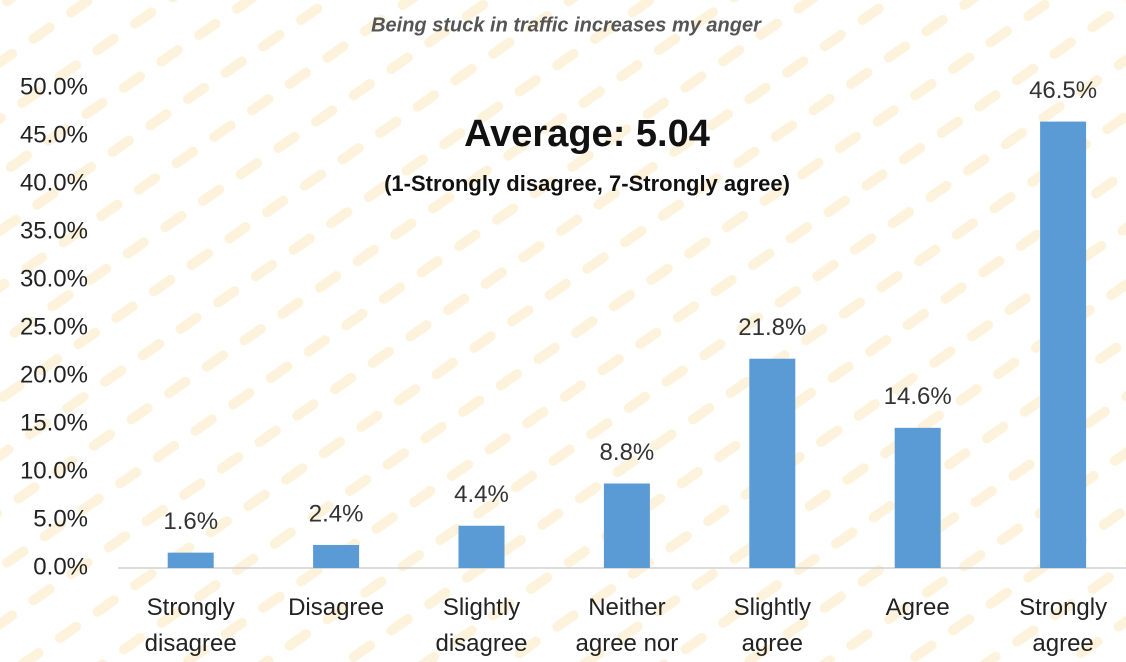 The height and width of the screenshot is (662, 1126). I want to click on data-label: 21.8%, so click(772, 327).